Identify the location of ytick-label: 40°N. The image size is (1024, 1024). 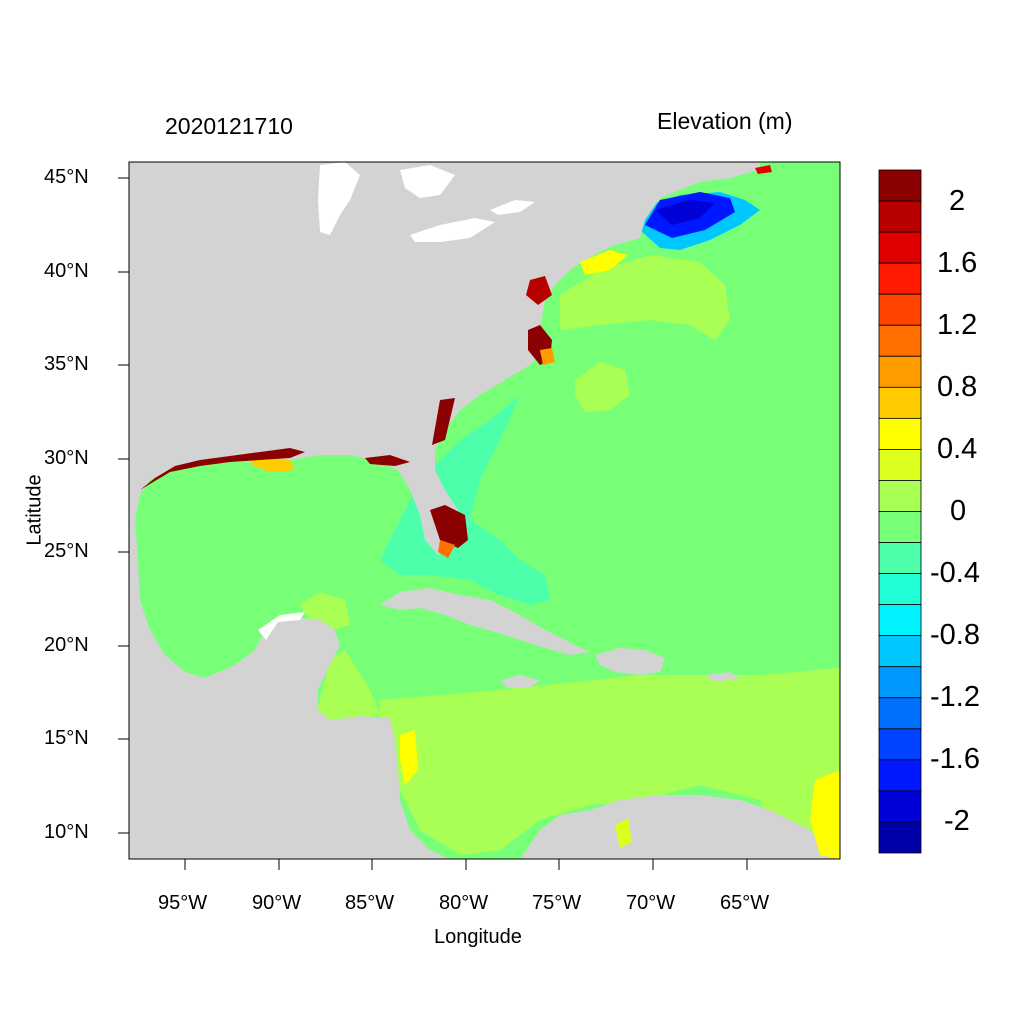
(66, 271).